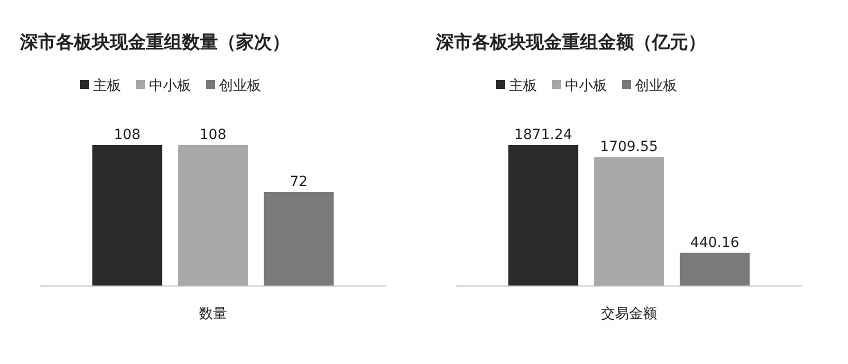  I want to click on x-tick-label: 数量, so click(213, 314).